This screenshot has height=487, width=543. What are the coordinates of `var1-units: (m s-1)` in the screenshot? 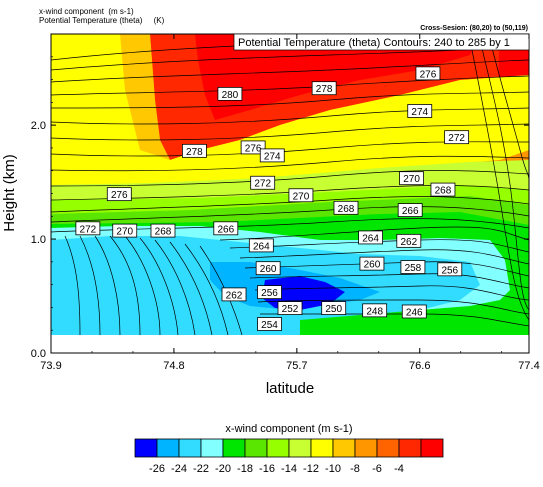 It's located at (121, 11).